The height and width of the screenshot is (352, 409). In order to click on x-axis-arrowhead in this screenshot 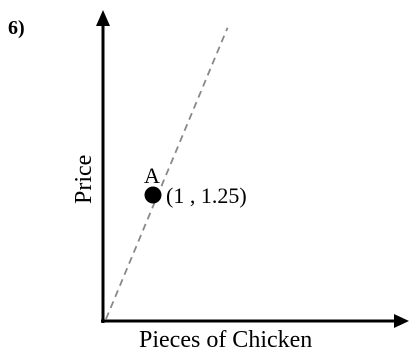, I will do `click(401, 321)`.